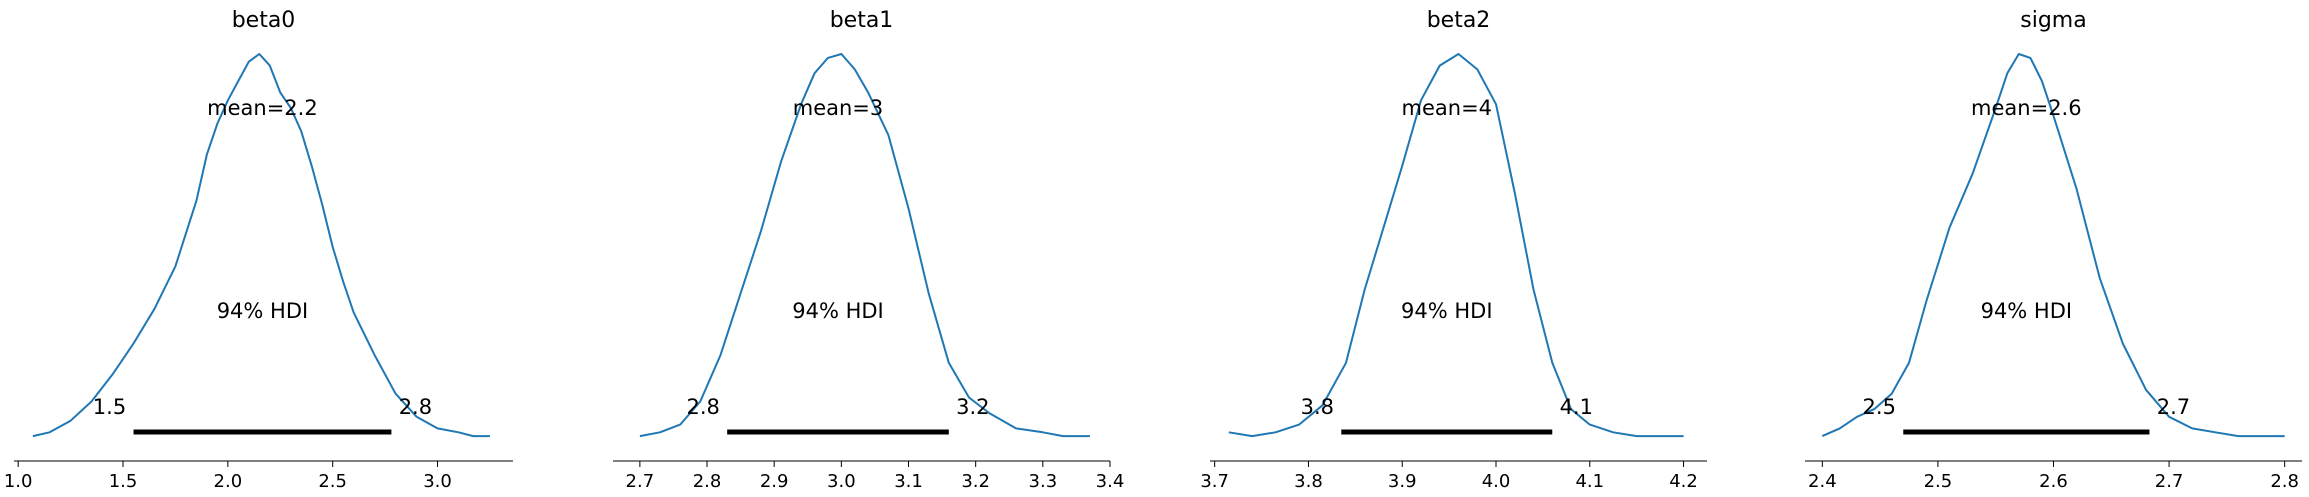 Image resolution: width=2309 pixels, height=497 pixels. What do you see at coordinates (1576, 407) in the screenshot?
I see `hdi-high-label: 4.1` at bounding box center [1576, 407].